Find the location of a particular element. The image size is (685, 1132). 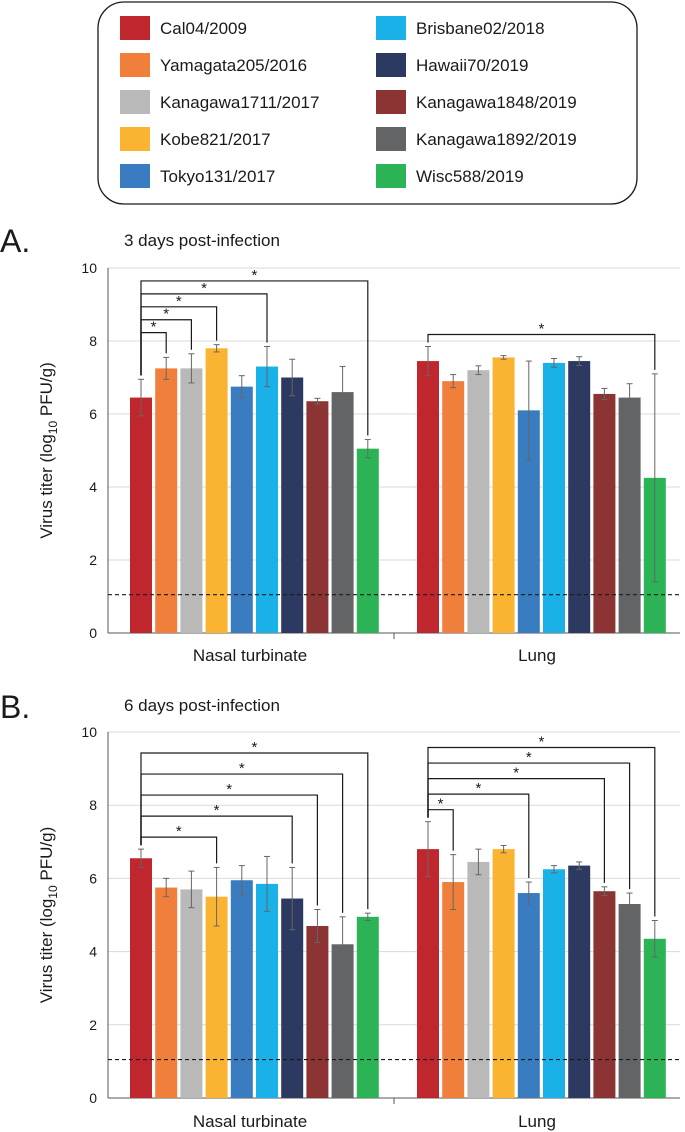

panel-a-ytick-label: 8 is located at coordinates (93, 341).